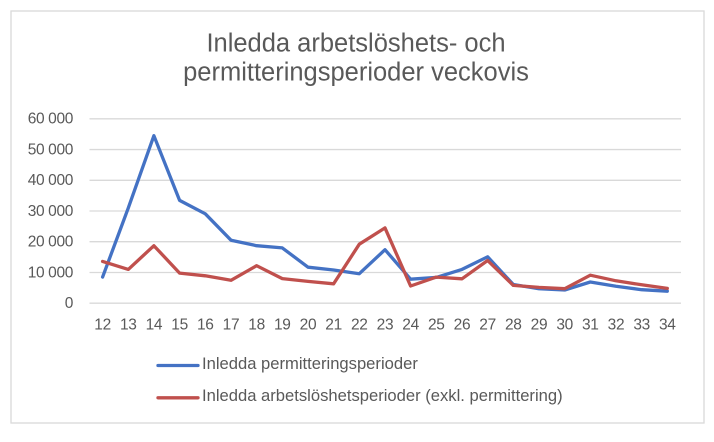 This screenshot has height=442, width=714. I want to click on svg-text: 24, so click(410, 325).